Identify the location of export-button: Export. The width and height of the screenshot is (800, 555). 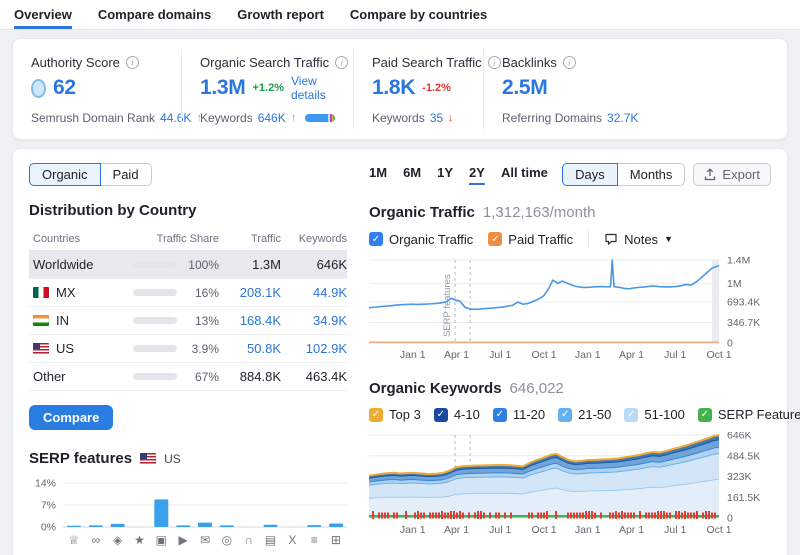
(732, 174).